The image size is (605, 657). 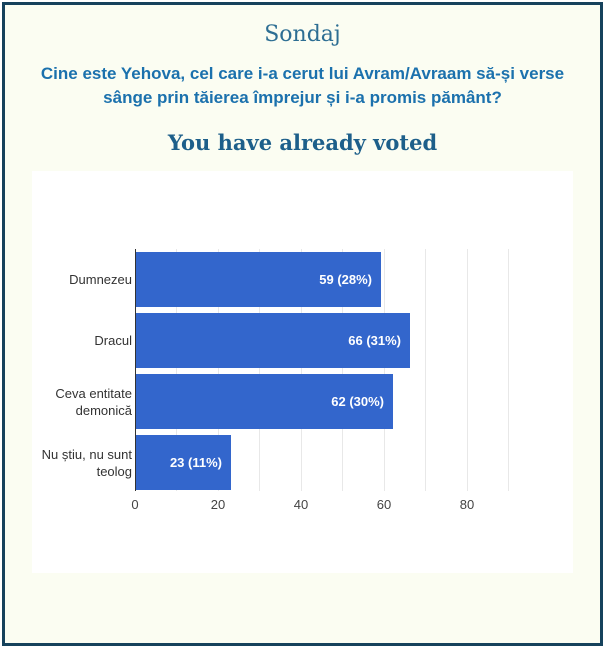 What do you see at coordinates (273, 340) in the screenshot?
I see `chart-bar: 66 (31%)` at bounding box center [273, 340].